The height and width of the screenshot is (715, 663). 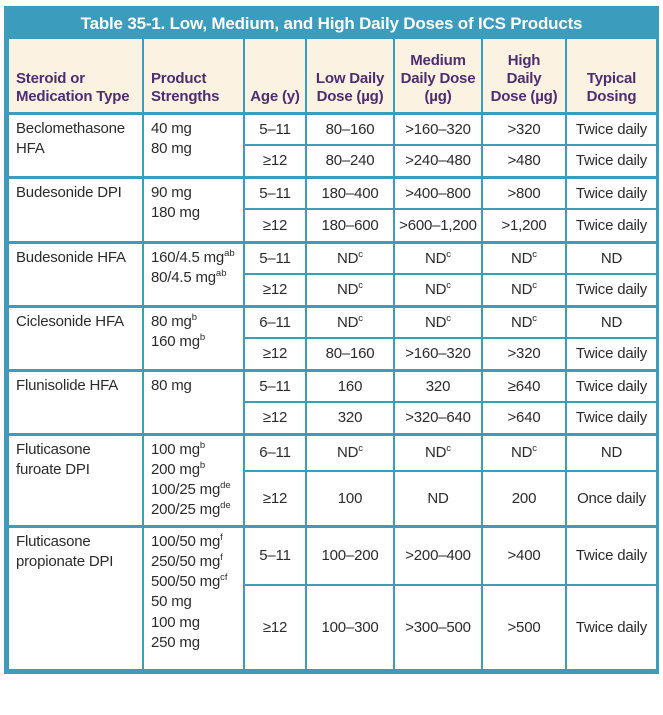 I want to click on medication-cell: Budesonide HFA, so click(x=75, y=273).